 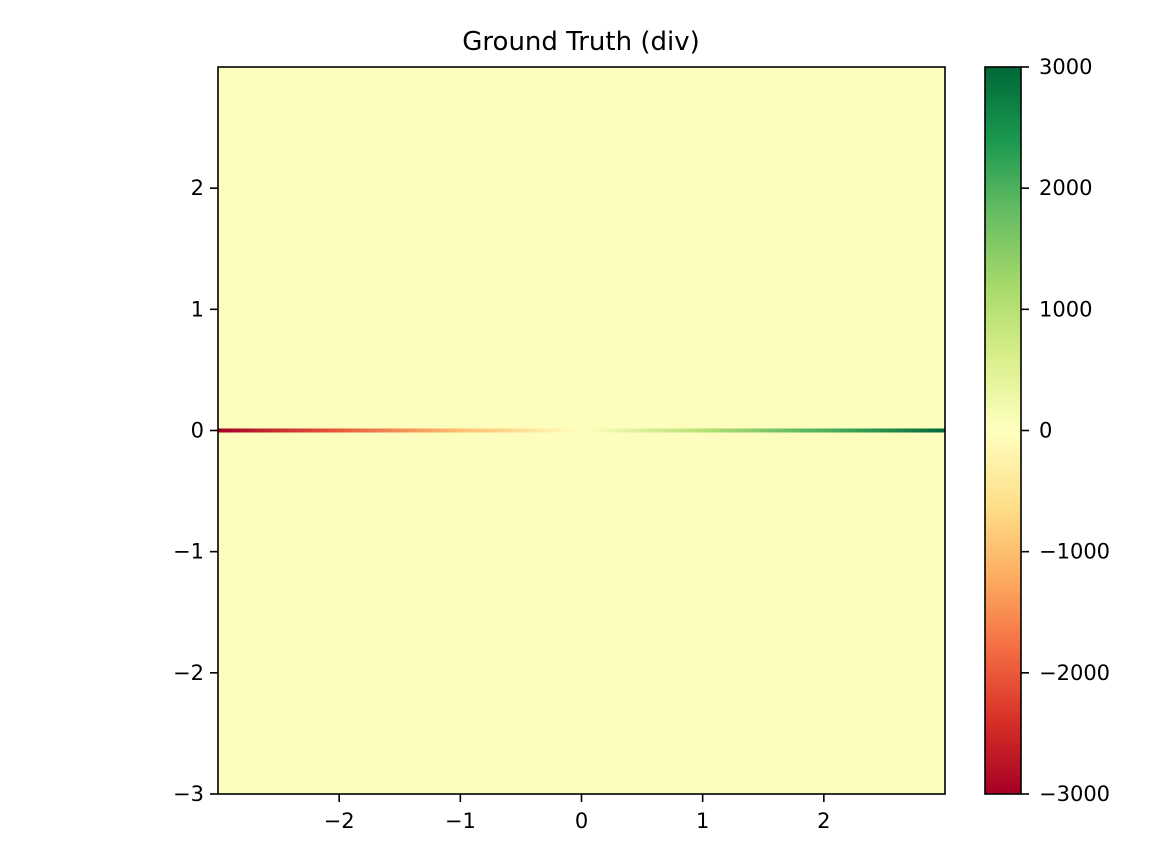 What do you see at coordinates (197, 309) in the screenshot?
I see `y-tick-label: 1` at bounding box center [197, 309].